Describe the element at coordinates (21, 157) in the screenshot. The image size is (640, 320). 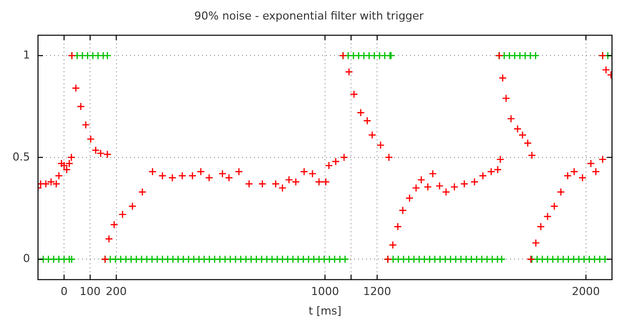
I see `y-tick-label: 0.5` at that location.